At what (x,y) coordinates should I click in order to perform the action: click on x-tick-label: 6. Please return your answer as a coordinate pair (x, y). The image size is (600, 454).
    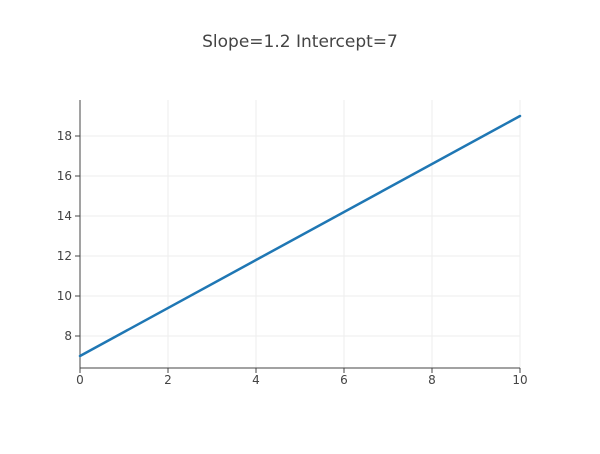
    Looking at the image, I should click on (344, 380).